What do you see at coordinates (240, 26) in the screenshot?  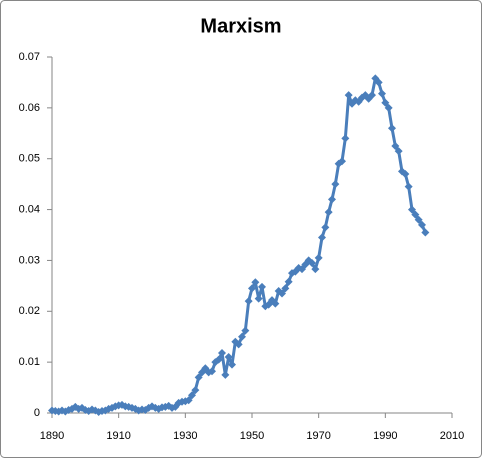 I see `chart-title: Marxism` at bounding box center [240, 26].